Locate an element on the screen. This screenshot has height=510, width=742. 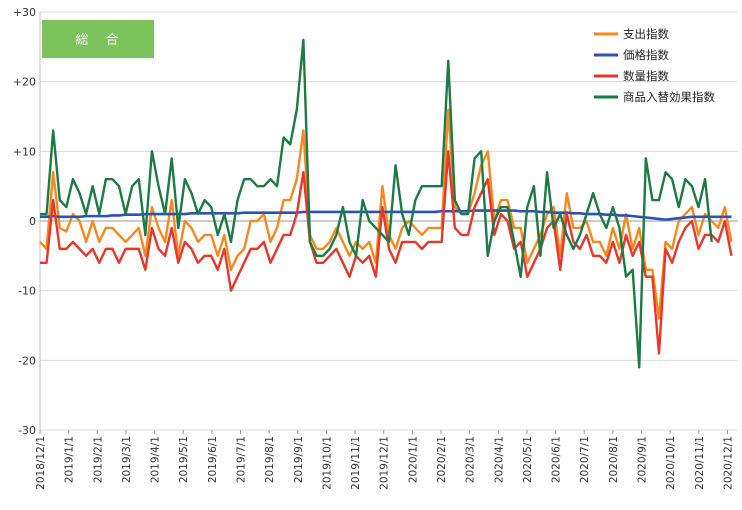
x-tick-label: 2020/7/1 is located at coordinates (585, 459).